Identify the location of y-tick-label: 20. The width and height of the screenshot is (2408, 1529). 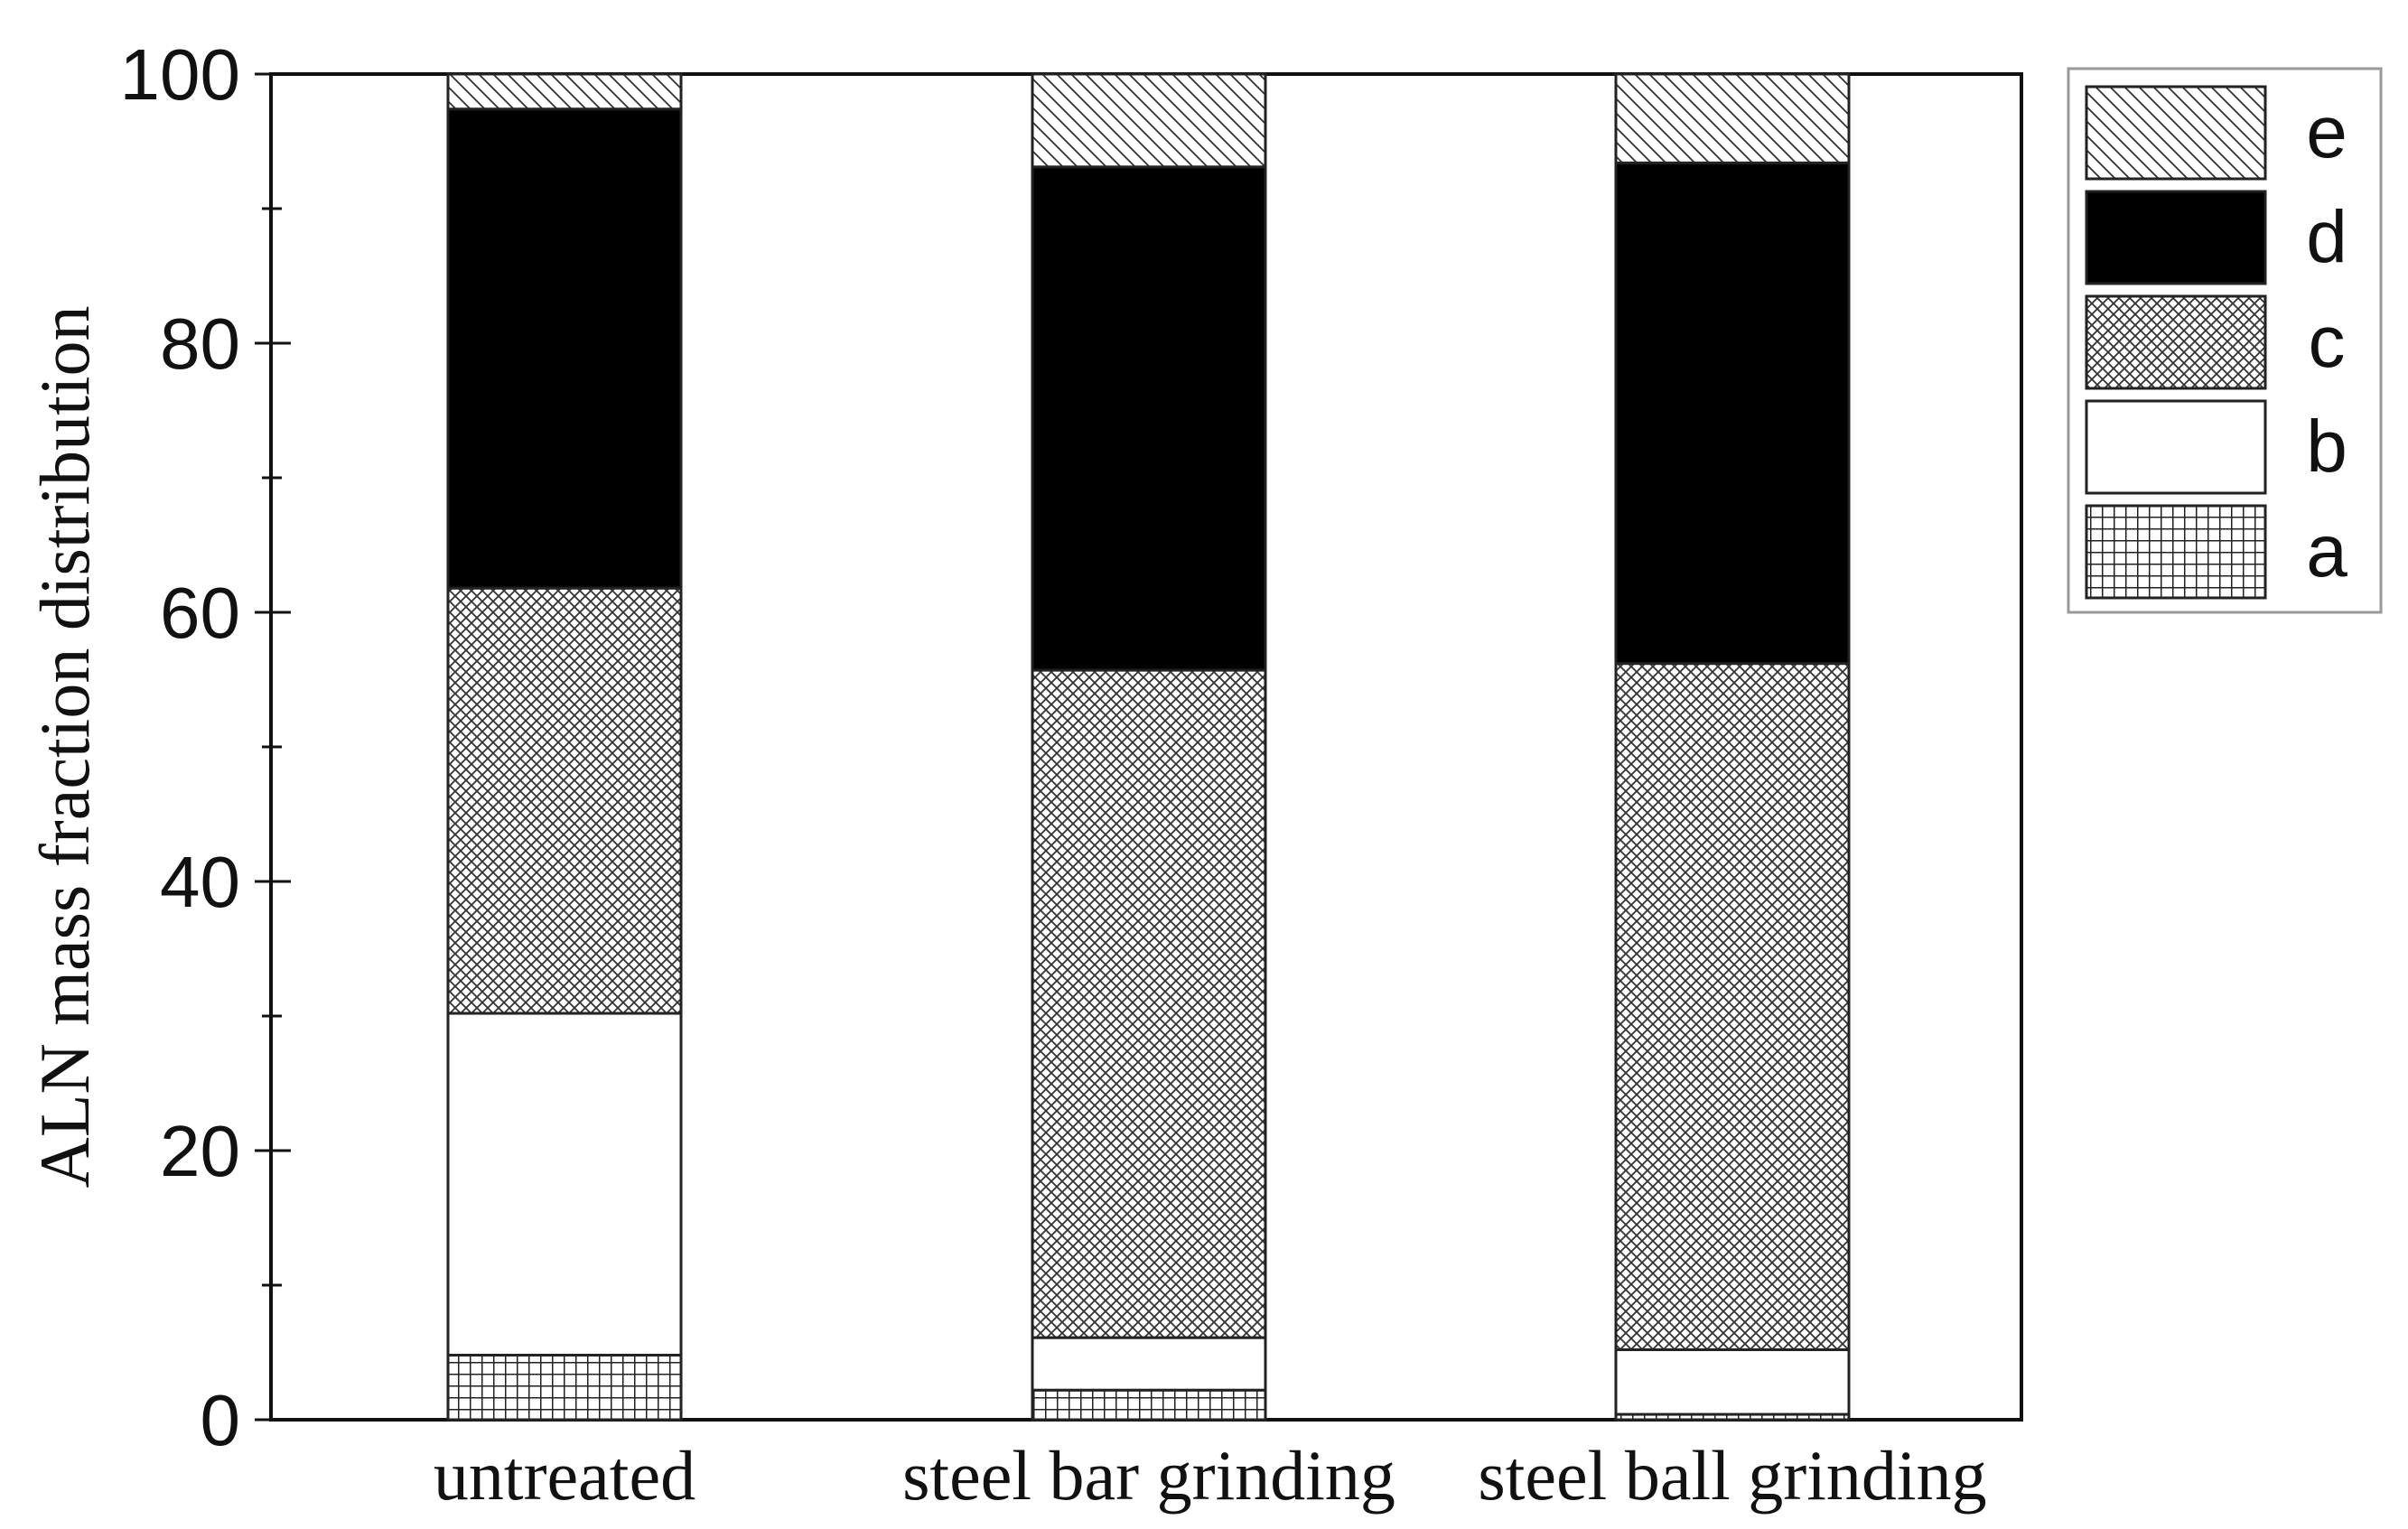
(200, 1151).